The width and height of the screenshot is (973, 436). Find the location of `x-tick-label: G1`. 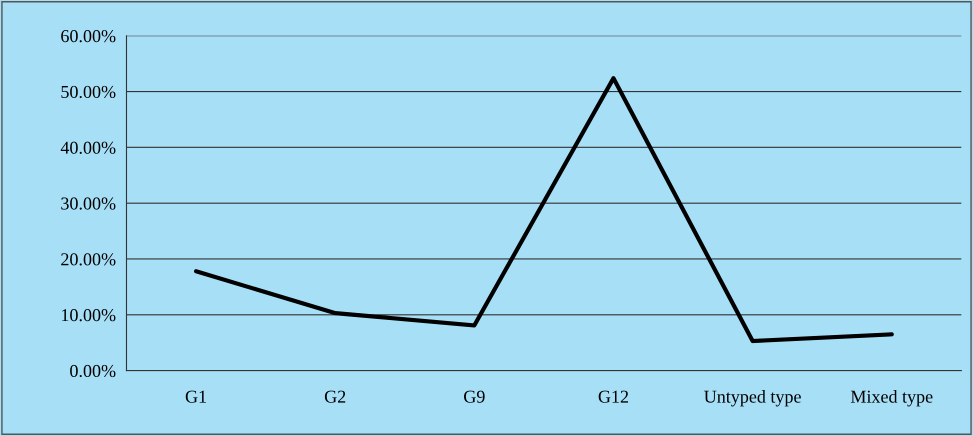

x-tick-label: G1 is located at coordinates (196, 396).